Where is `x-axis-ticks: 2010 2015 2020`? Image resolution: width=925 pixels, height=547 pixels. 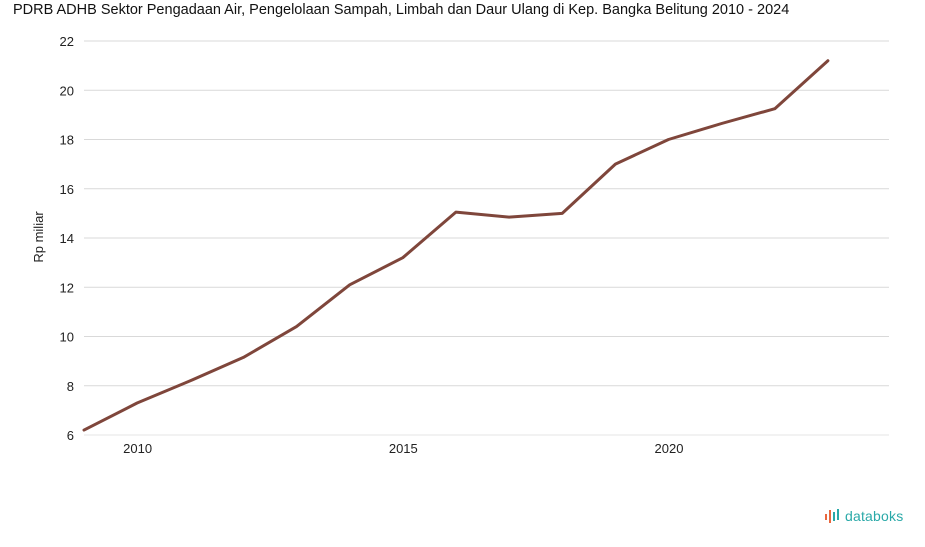
x-axis-ticks: 2010 2015 2020 is located at coordinates (403, 448).